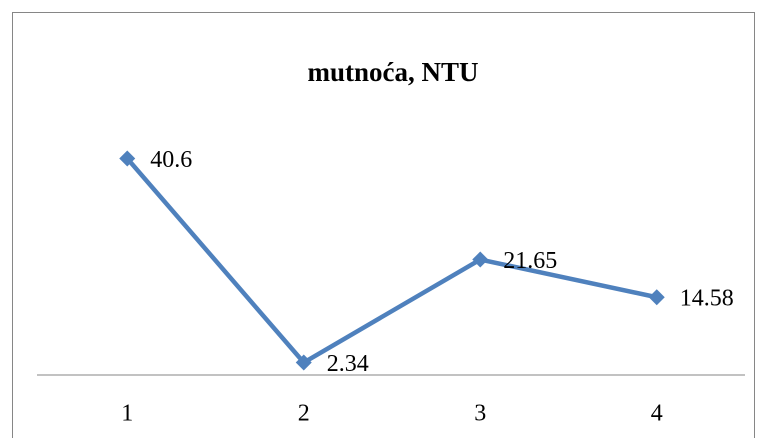 This screenshot has height=438, width=760. What do you see at coordinates (707, 299) in the screenshot?
I see `data-label: 14.58` at bounding box center [707, 299].